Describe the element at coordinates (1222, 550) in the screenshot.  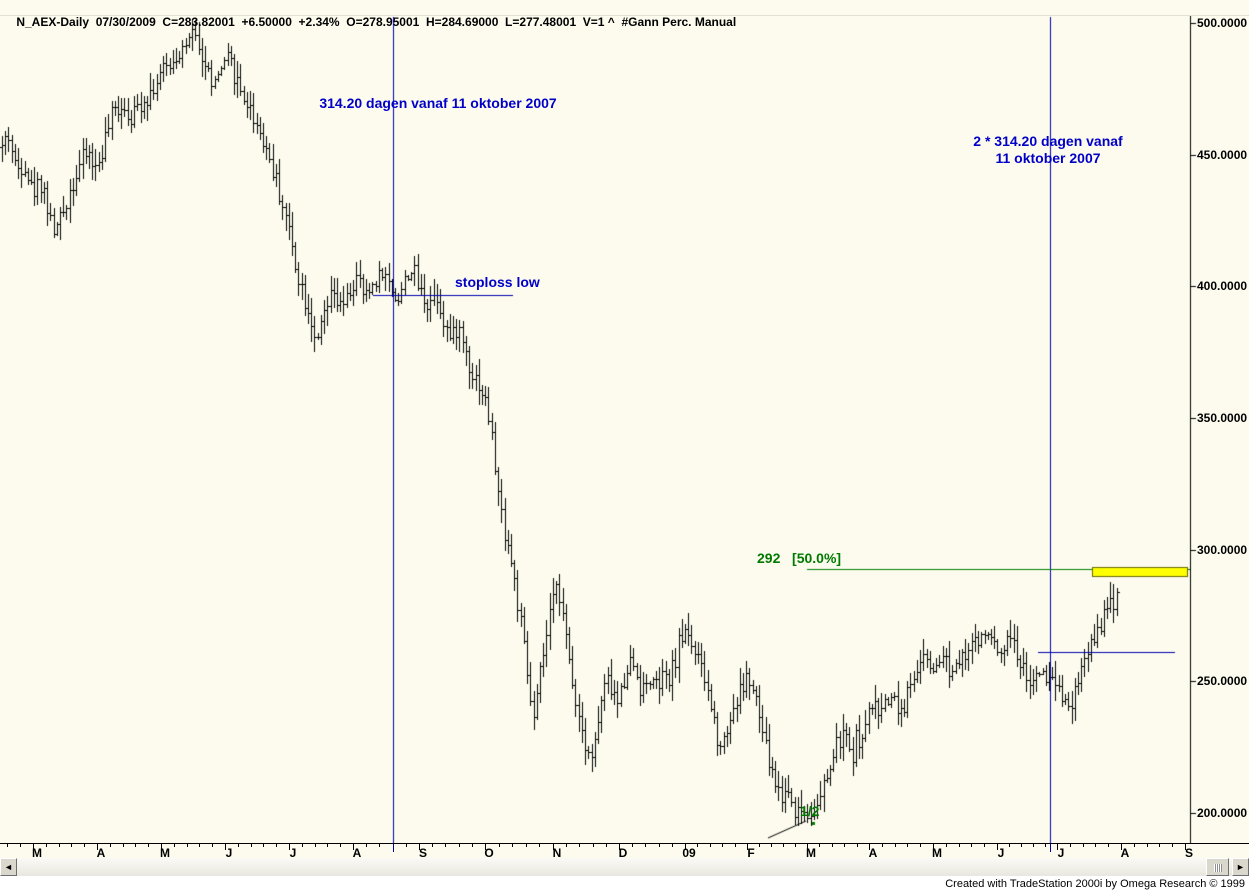
I see `price-axis-label: 300.0000` at that location.